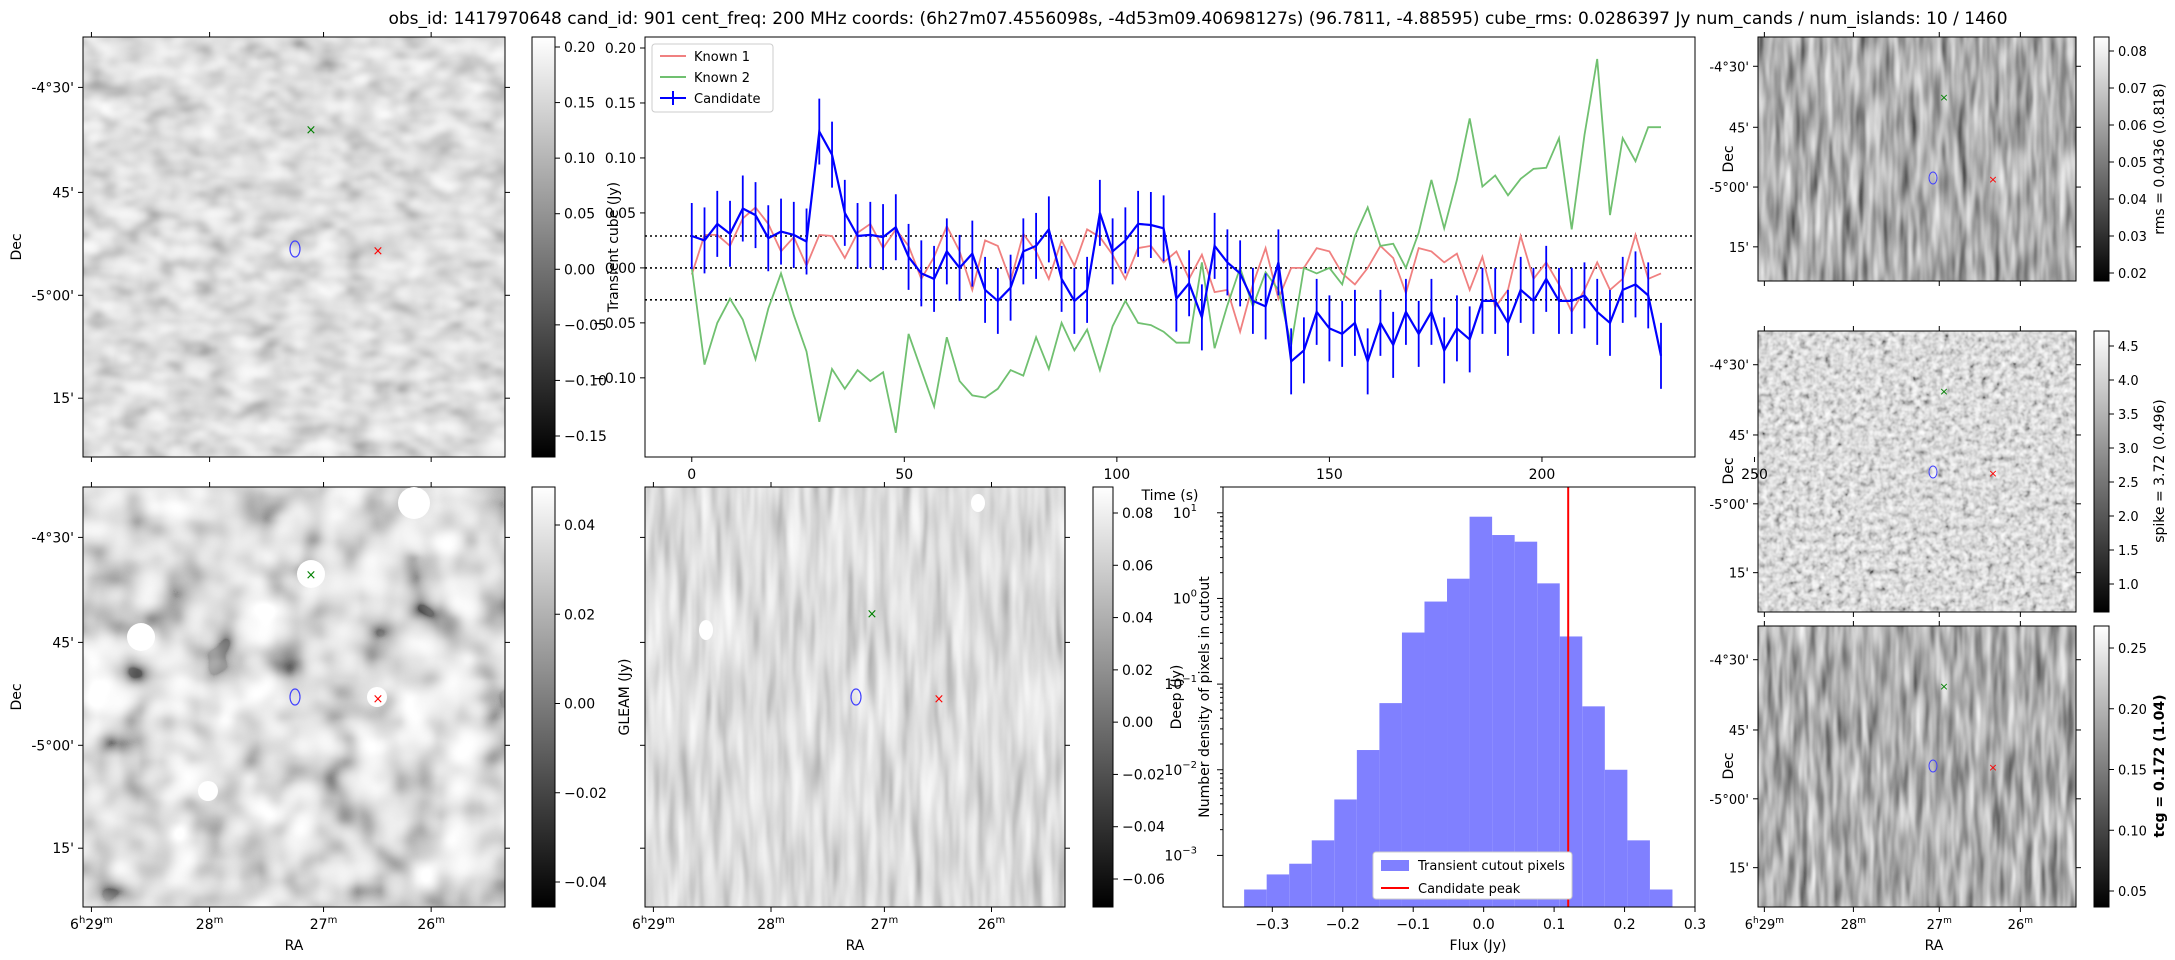 This screenshot has height=960, width=2175. Describe the element at coordinates (579, 159) in the screenshot. I see `colorbar-tick-label: 0.10` at that location.